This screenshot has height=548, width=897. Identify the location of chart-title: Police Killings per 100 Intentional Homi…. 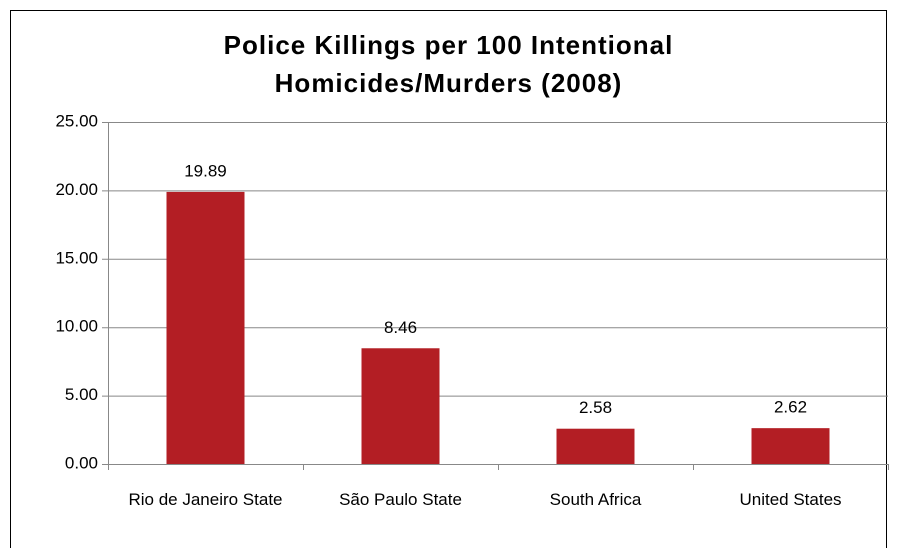
(448, 64).